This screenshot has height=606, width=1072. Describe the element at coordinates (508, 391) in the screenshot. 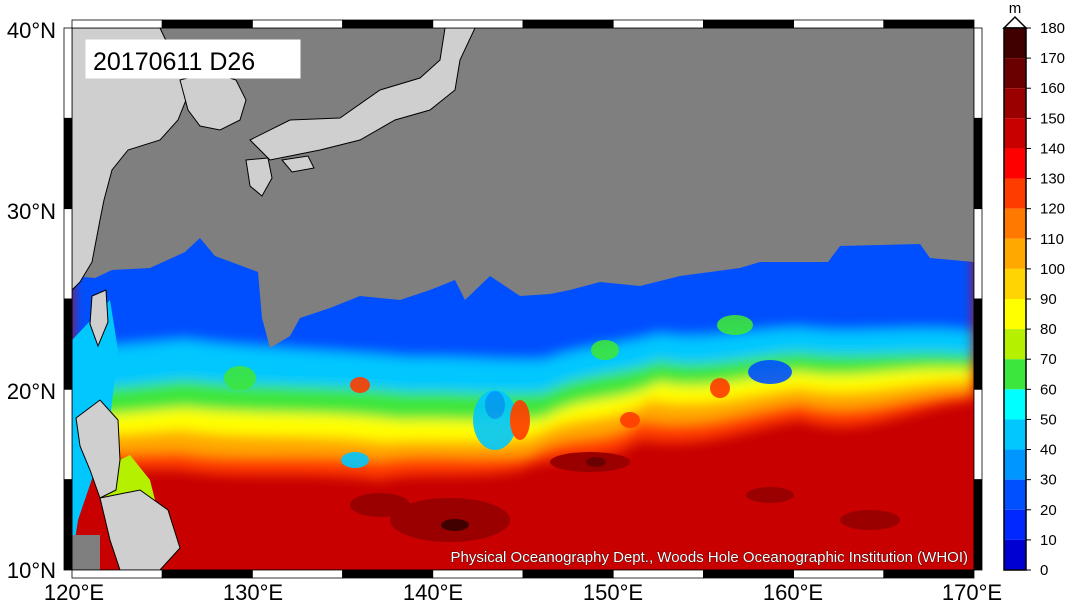

I see `ocean-eddies` at that location.